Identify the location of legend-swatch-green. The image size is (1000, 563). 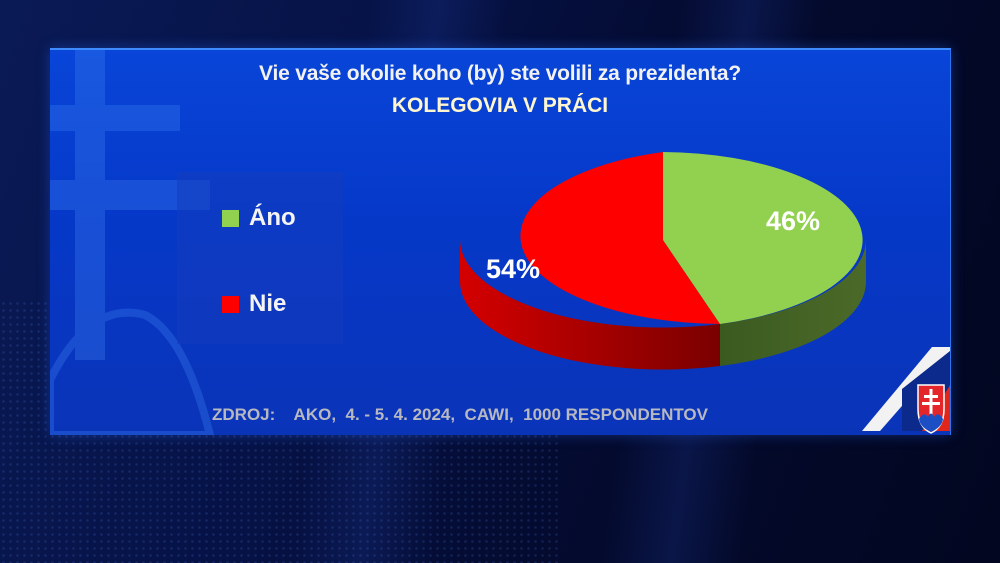
(230, 218).